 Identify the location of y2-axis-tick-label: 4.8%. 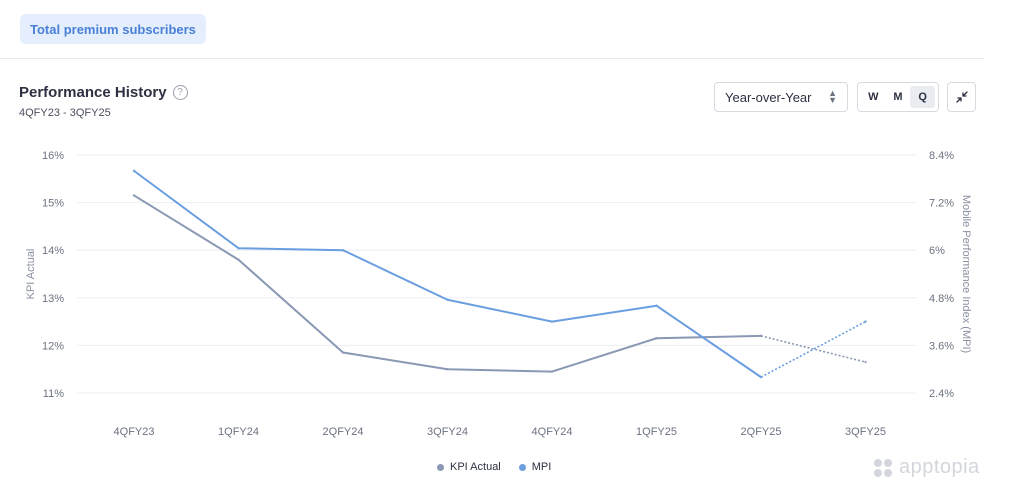
(941, 299).